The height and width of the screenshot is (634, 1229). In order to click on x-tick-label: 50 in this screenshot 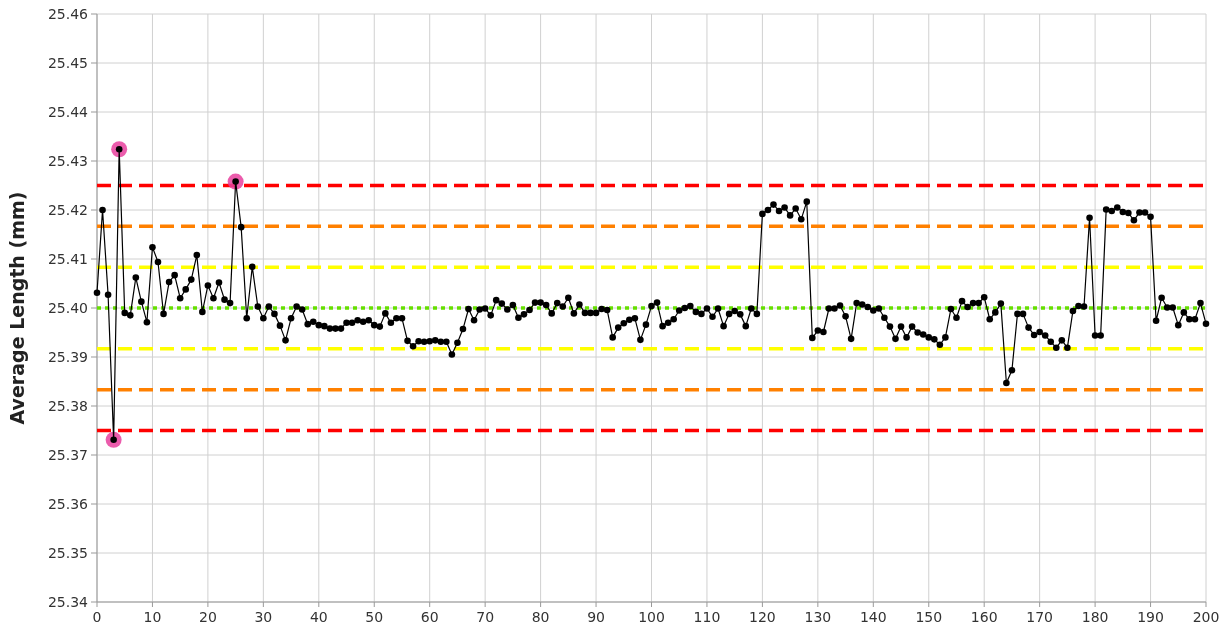, I will do `click(374, 617)`.